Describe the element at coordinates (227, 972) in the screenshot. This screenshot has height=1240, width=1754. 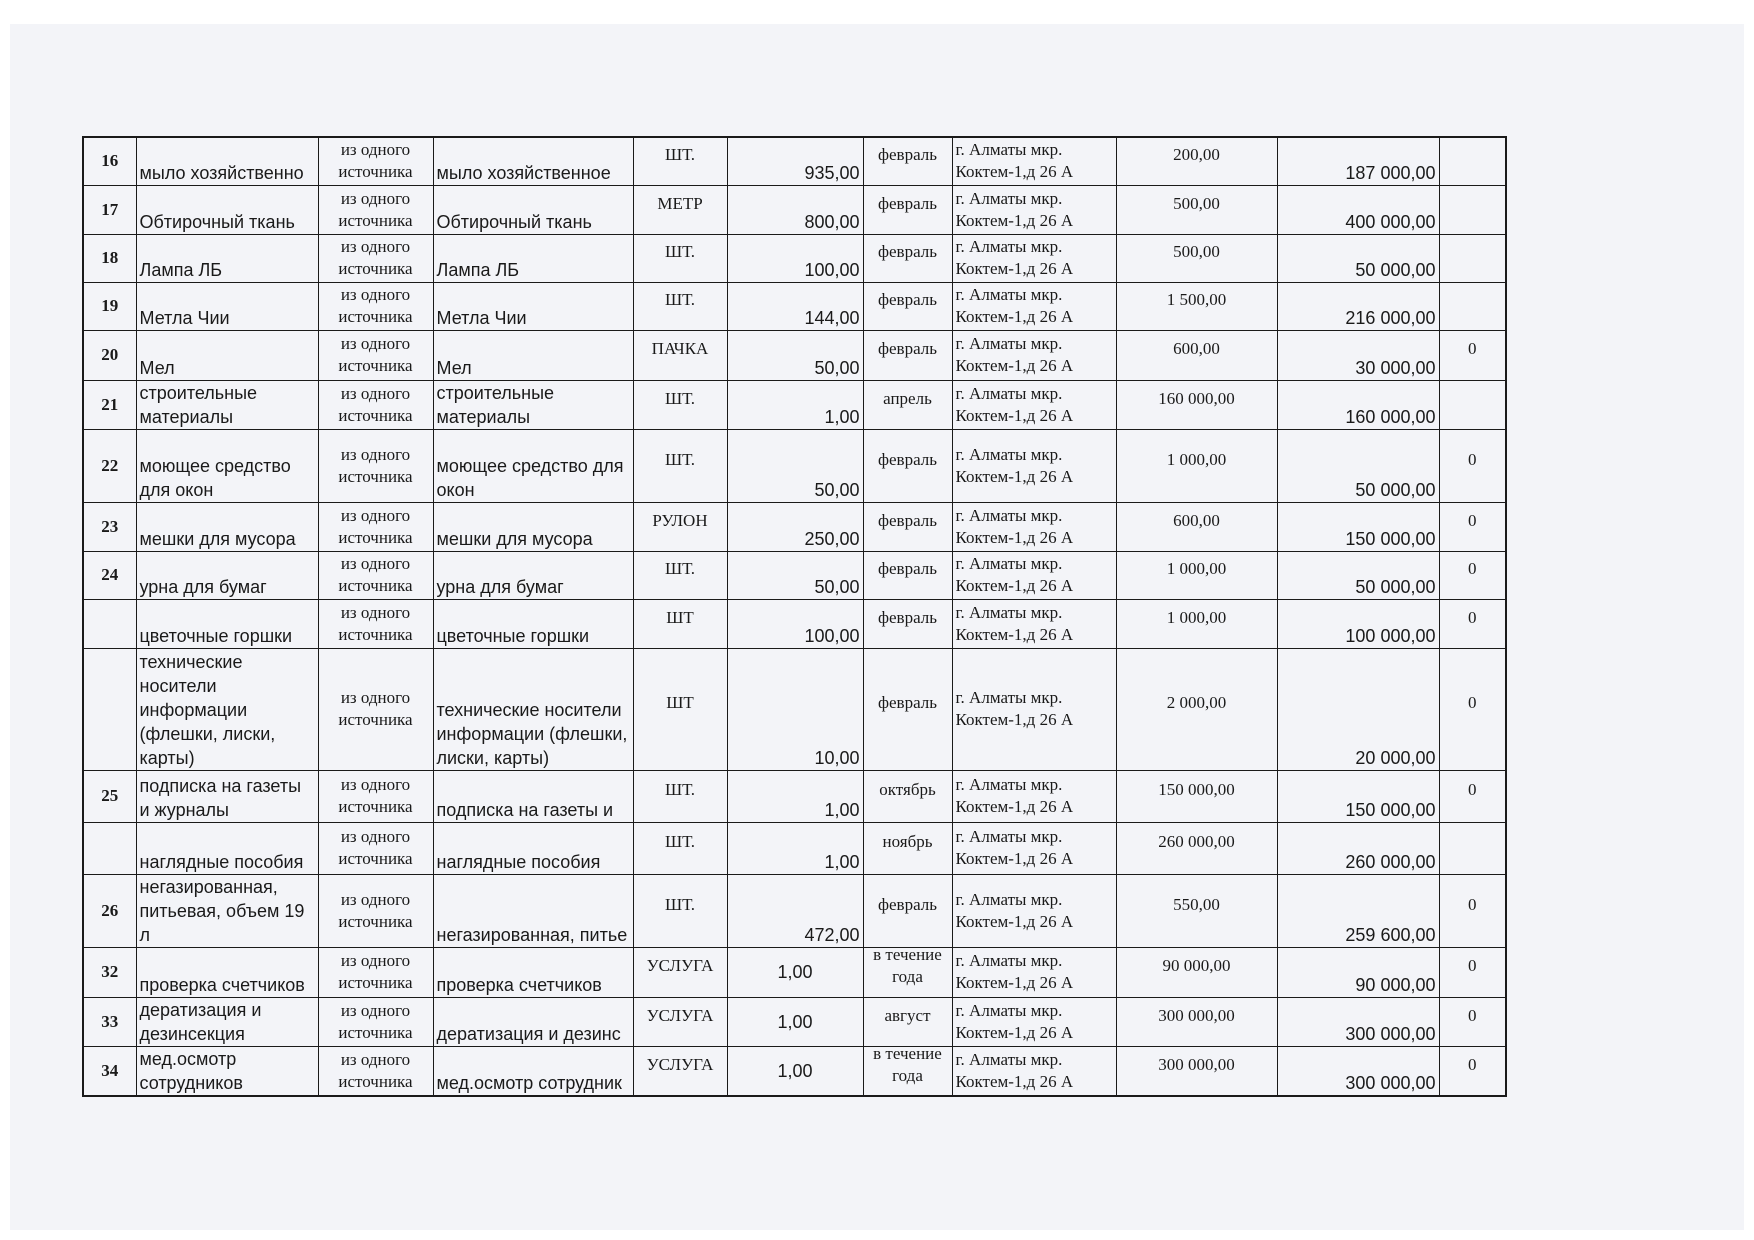
I see `item-name-cell: проверка счетчиков` at that location.